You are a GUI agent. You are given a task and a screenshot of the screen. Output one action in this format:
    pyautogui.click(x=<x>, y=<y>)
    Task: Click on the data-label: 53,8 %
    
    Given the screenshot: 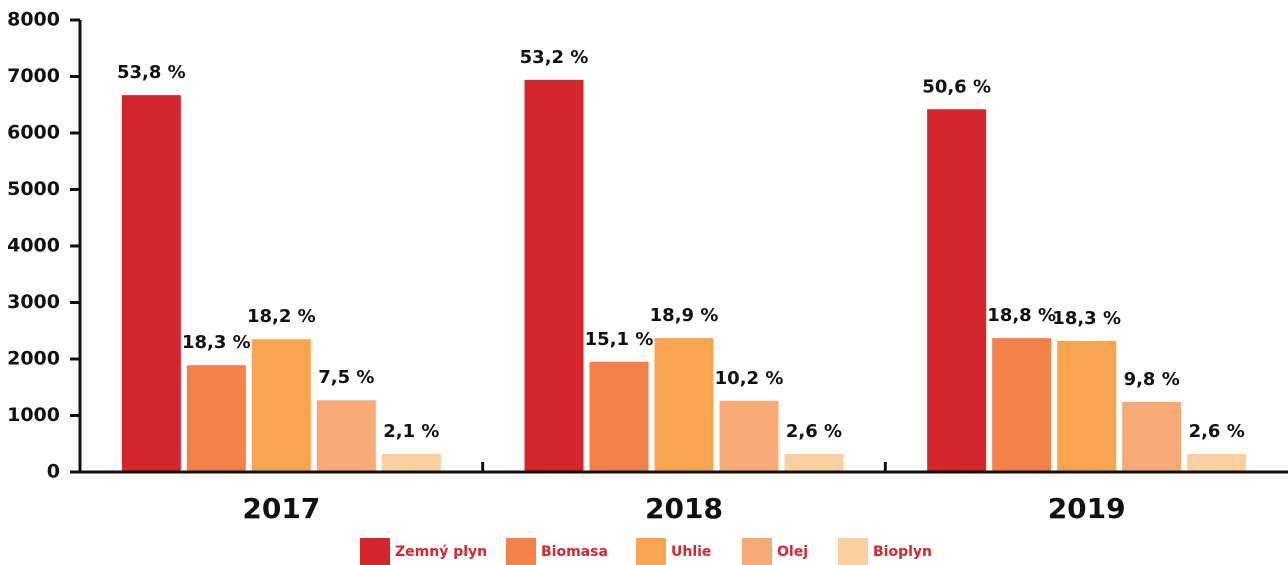 What is the action you would take?
    pyautogui.click(x=151, y=72)
    